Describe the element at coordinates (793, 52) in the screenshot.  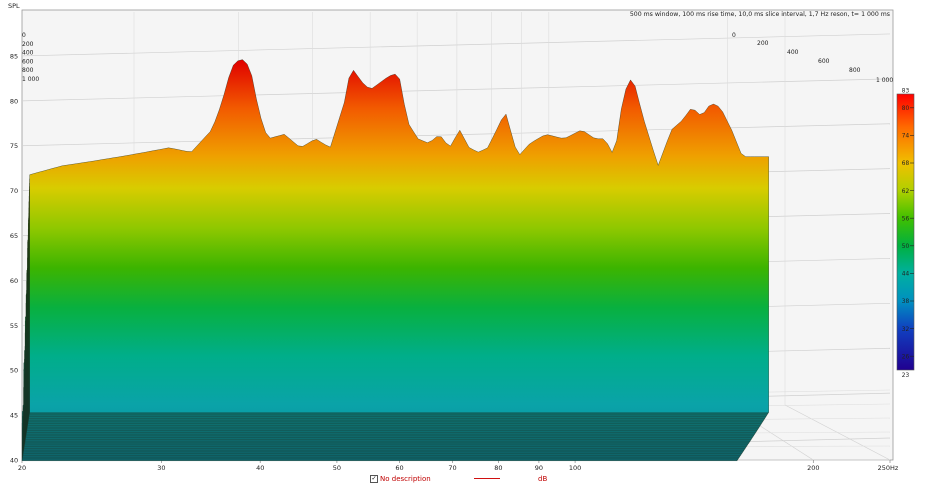
I see `z-tick-label-right: 400` at that location.